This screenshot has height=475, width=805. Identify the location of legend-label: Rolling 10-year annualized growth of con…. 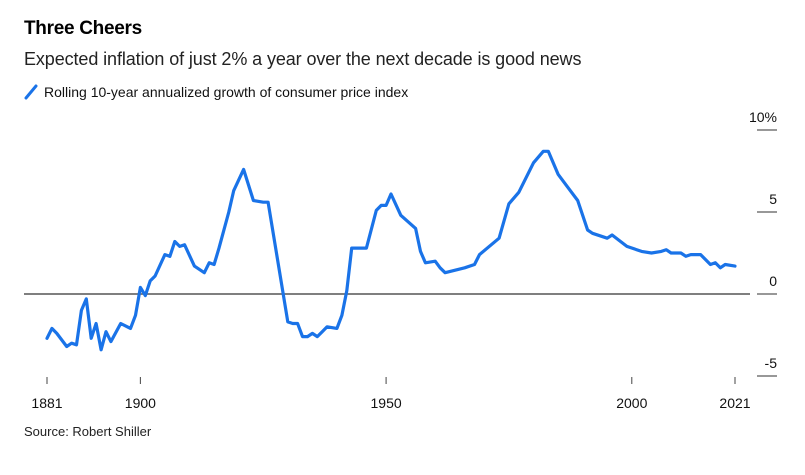
(226, 92).